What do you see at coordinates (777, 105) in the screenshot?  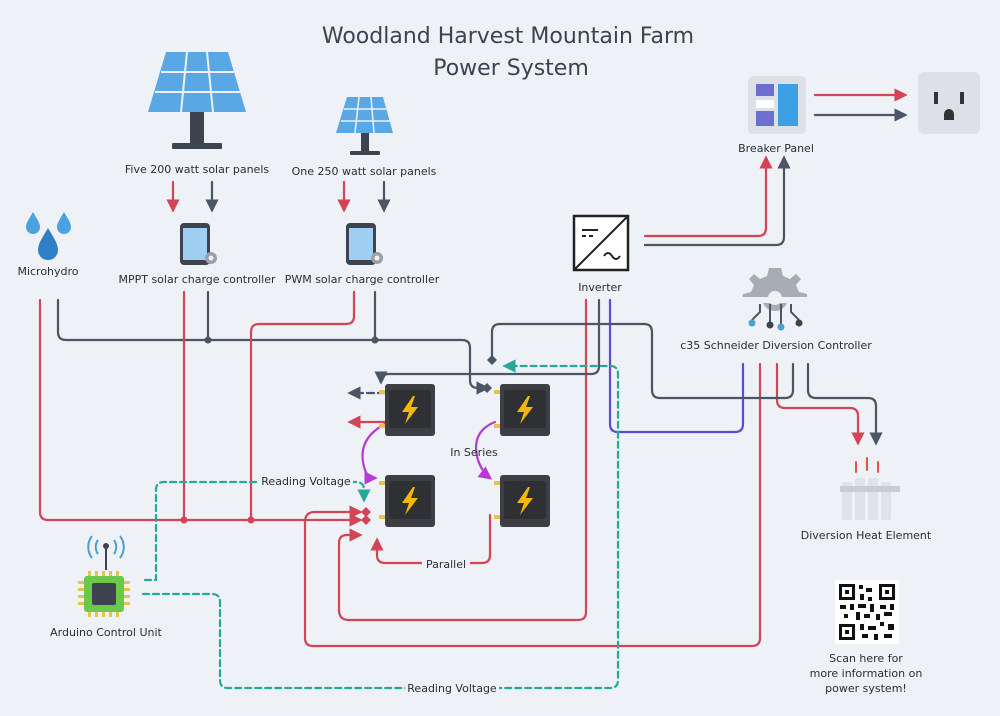 I see `breaker-panel-icon` at bounding box center [777, 105].